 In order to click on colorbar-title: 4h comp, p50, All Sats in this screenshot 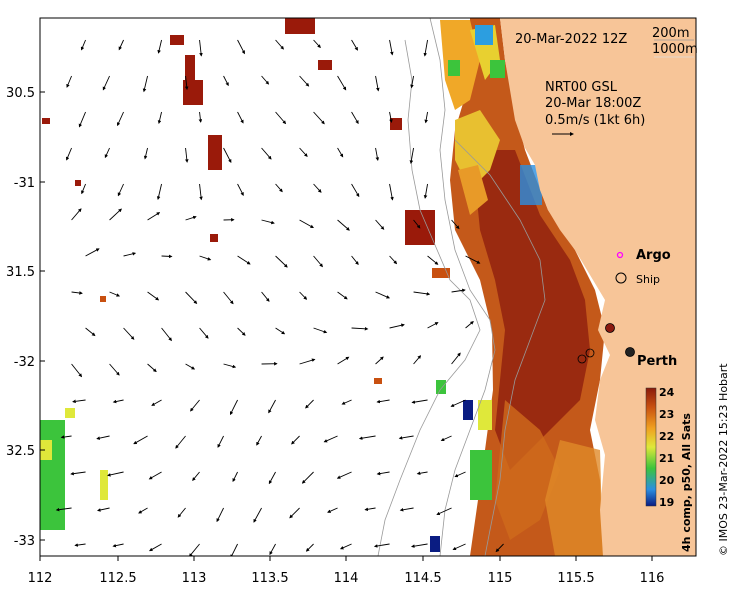, I will do `click(686, 482)`.